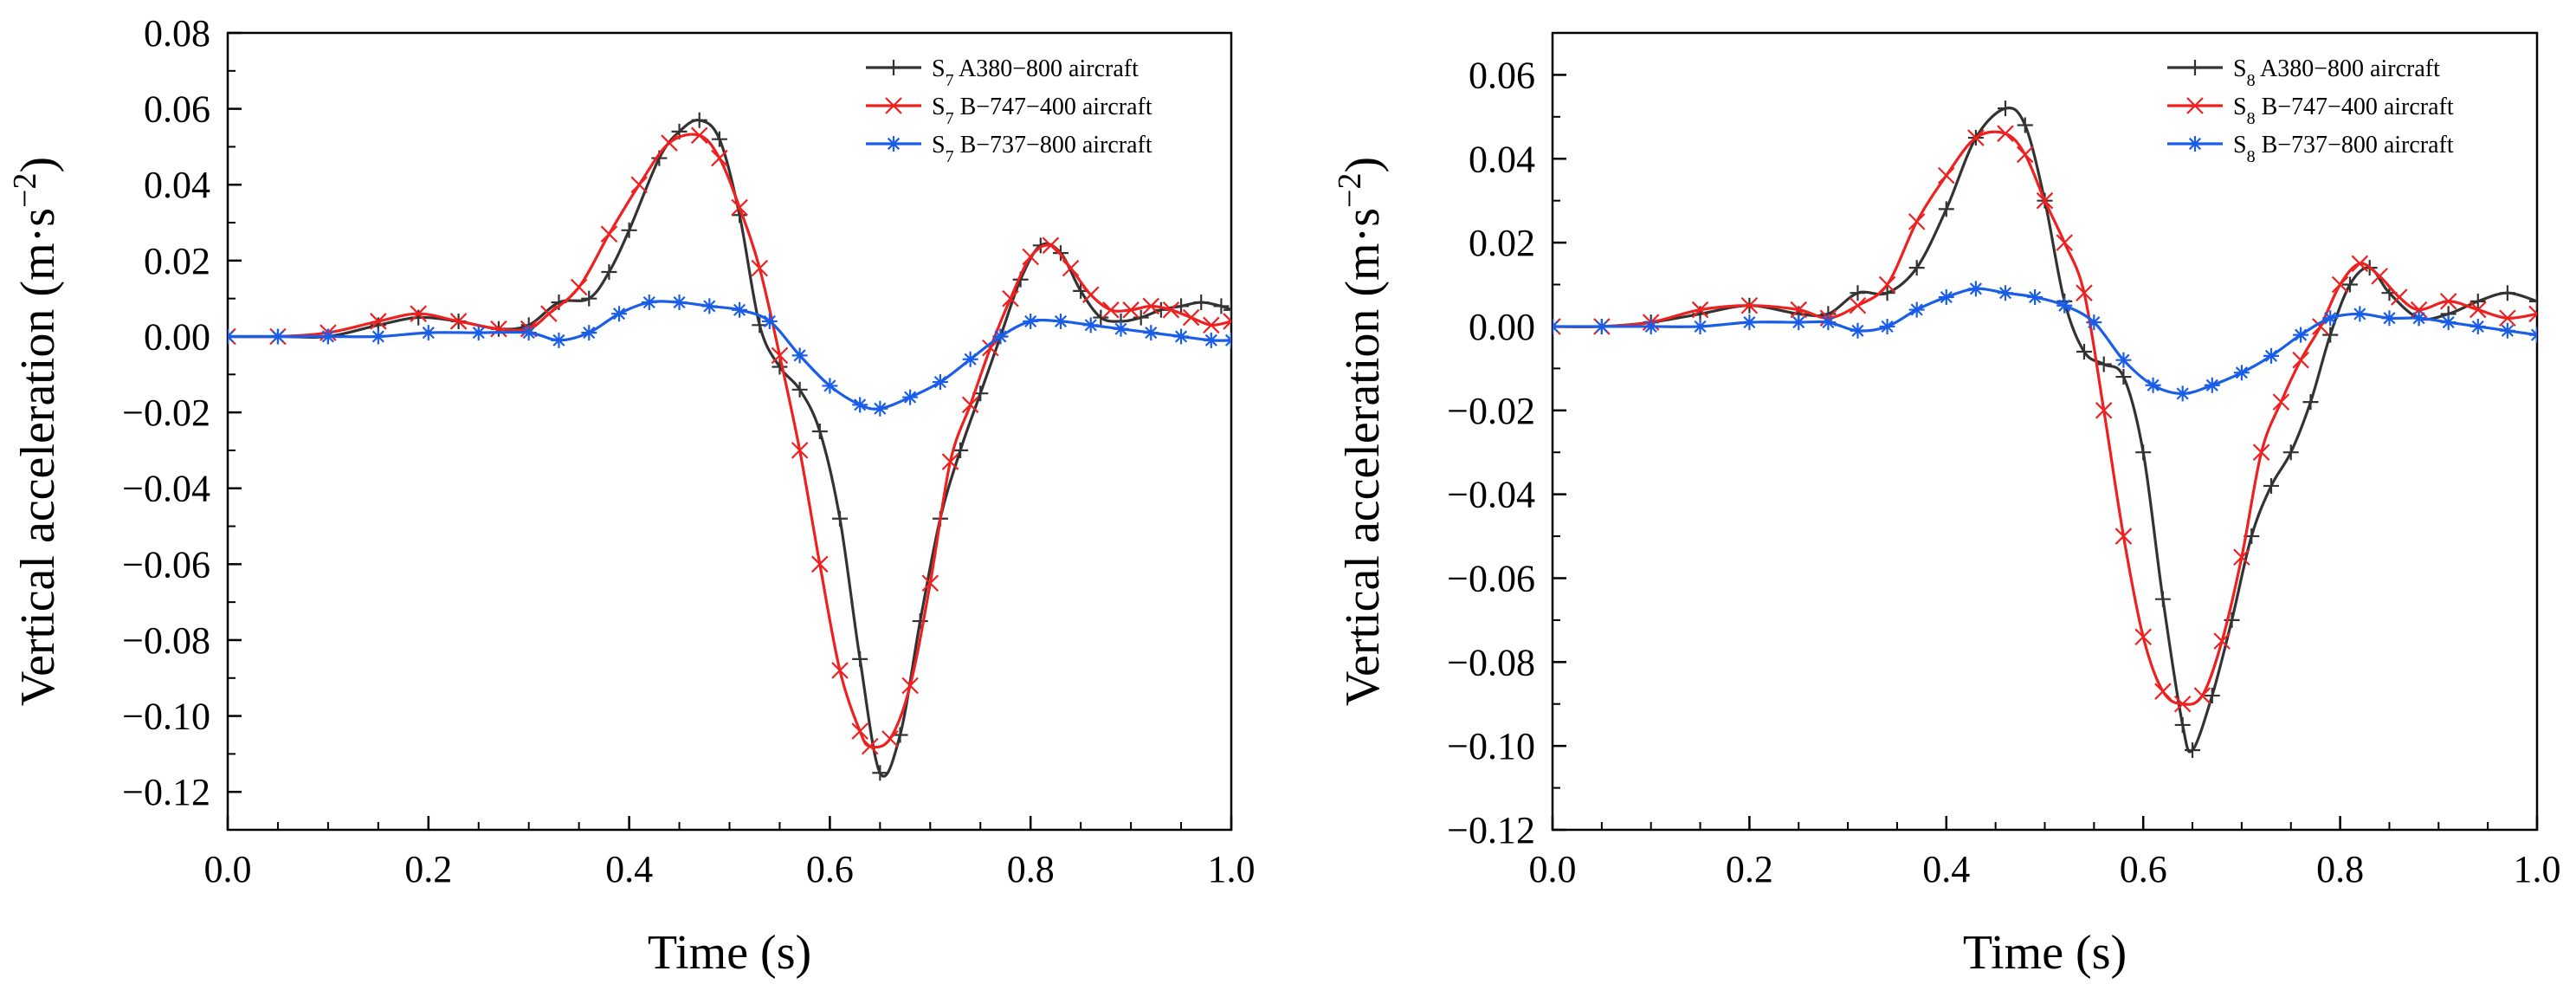  Describe the element at coordinates (177, 109) in the screenshot. I see `y-tick-label: 0.06` at that location.